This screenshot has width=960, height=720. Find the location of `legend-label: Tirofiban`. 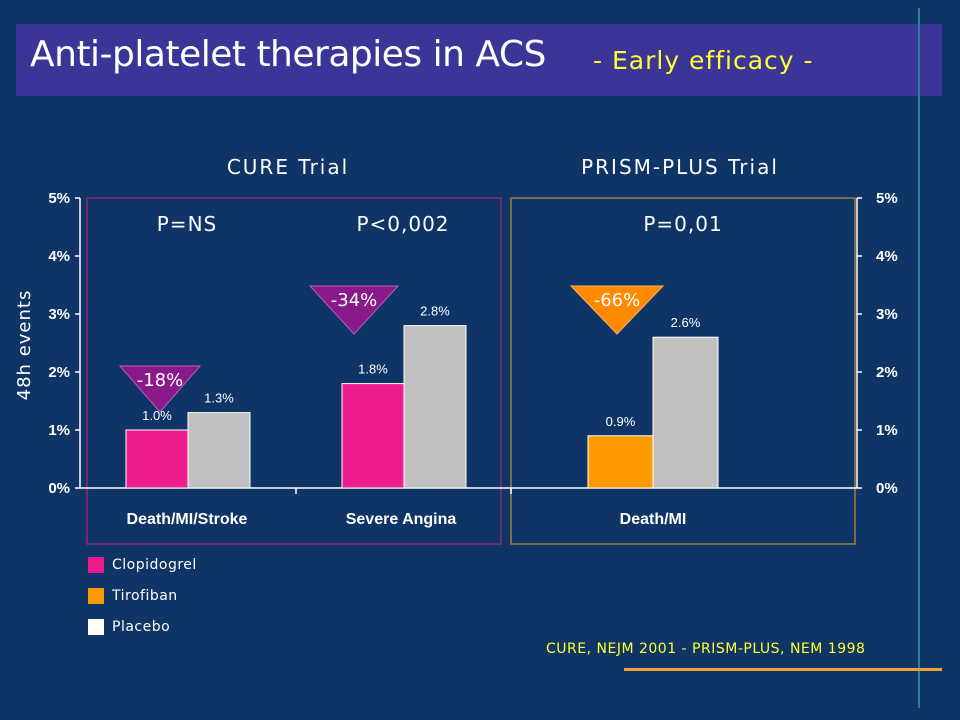

legend-label: Tirofiban is located at coordinates (145, 596).